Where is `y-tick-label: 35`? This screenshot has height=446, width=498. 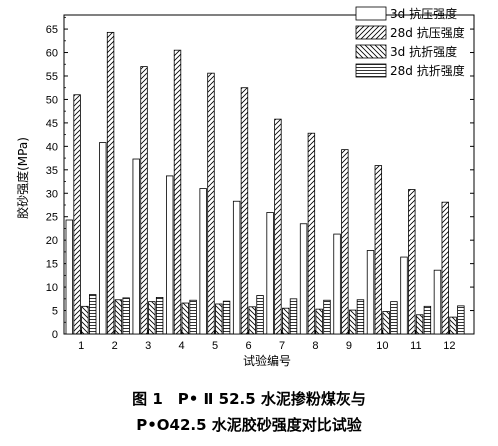 y-tick-label: 35 is located at coordinates (52, 171).